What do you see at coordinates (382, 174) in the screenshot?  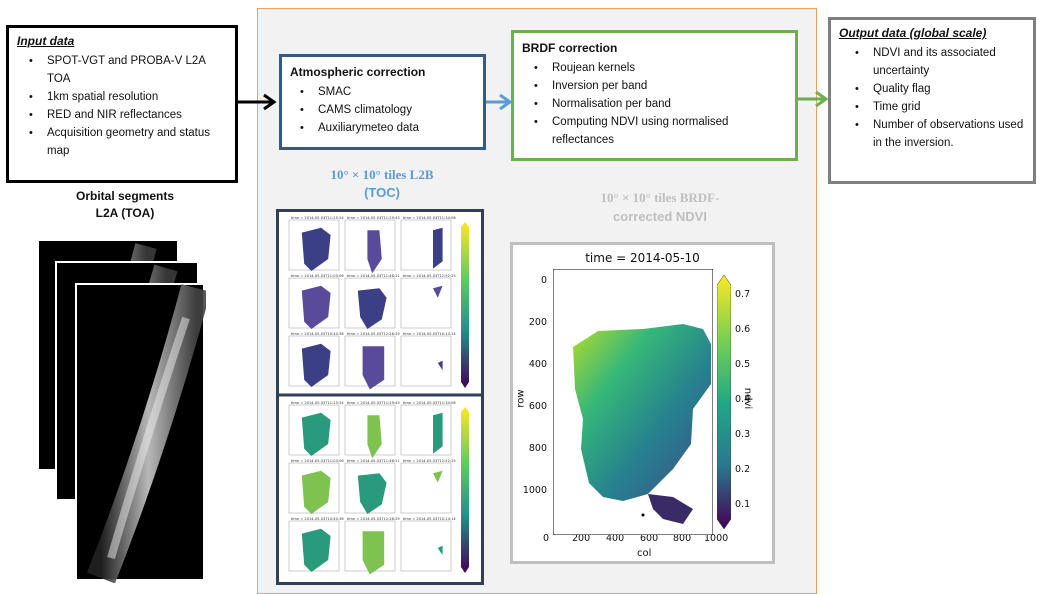 I see `l2b-caption-line1: 10° × 10° tiles L2B` at bounding box center [382, 174].